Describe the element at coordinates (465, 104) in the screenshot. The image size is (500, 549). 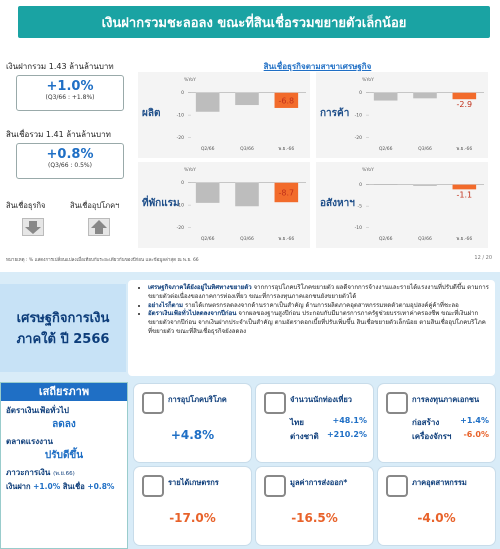
I see `value-label: -2.9` at that location.